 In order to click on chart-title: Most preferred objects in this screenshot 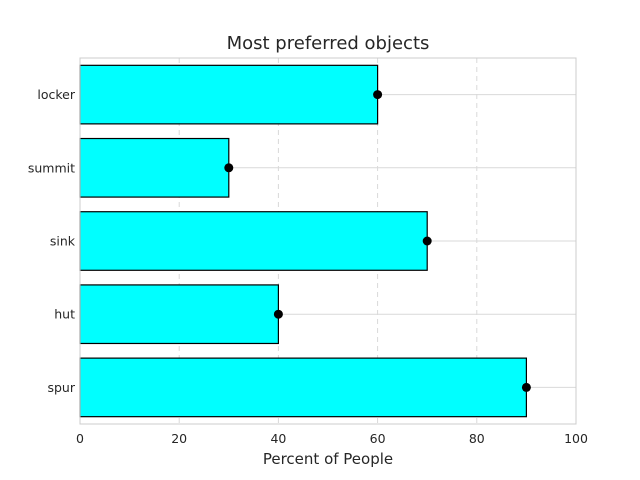, I will do `click(328, 43)`.